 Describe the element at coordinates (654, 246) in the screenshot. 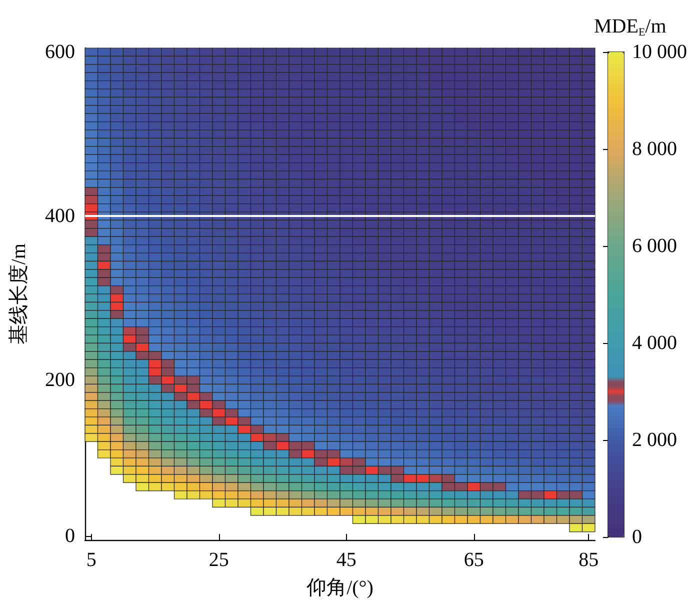

I see `color-bar-label: 6 000` at that location.